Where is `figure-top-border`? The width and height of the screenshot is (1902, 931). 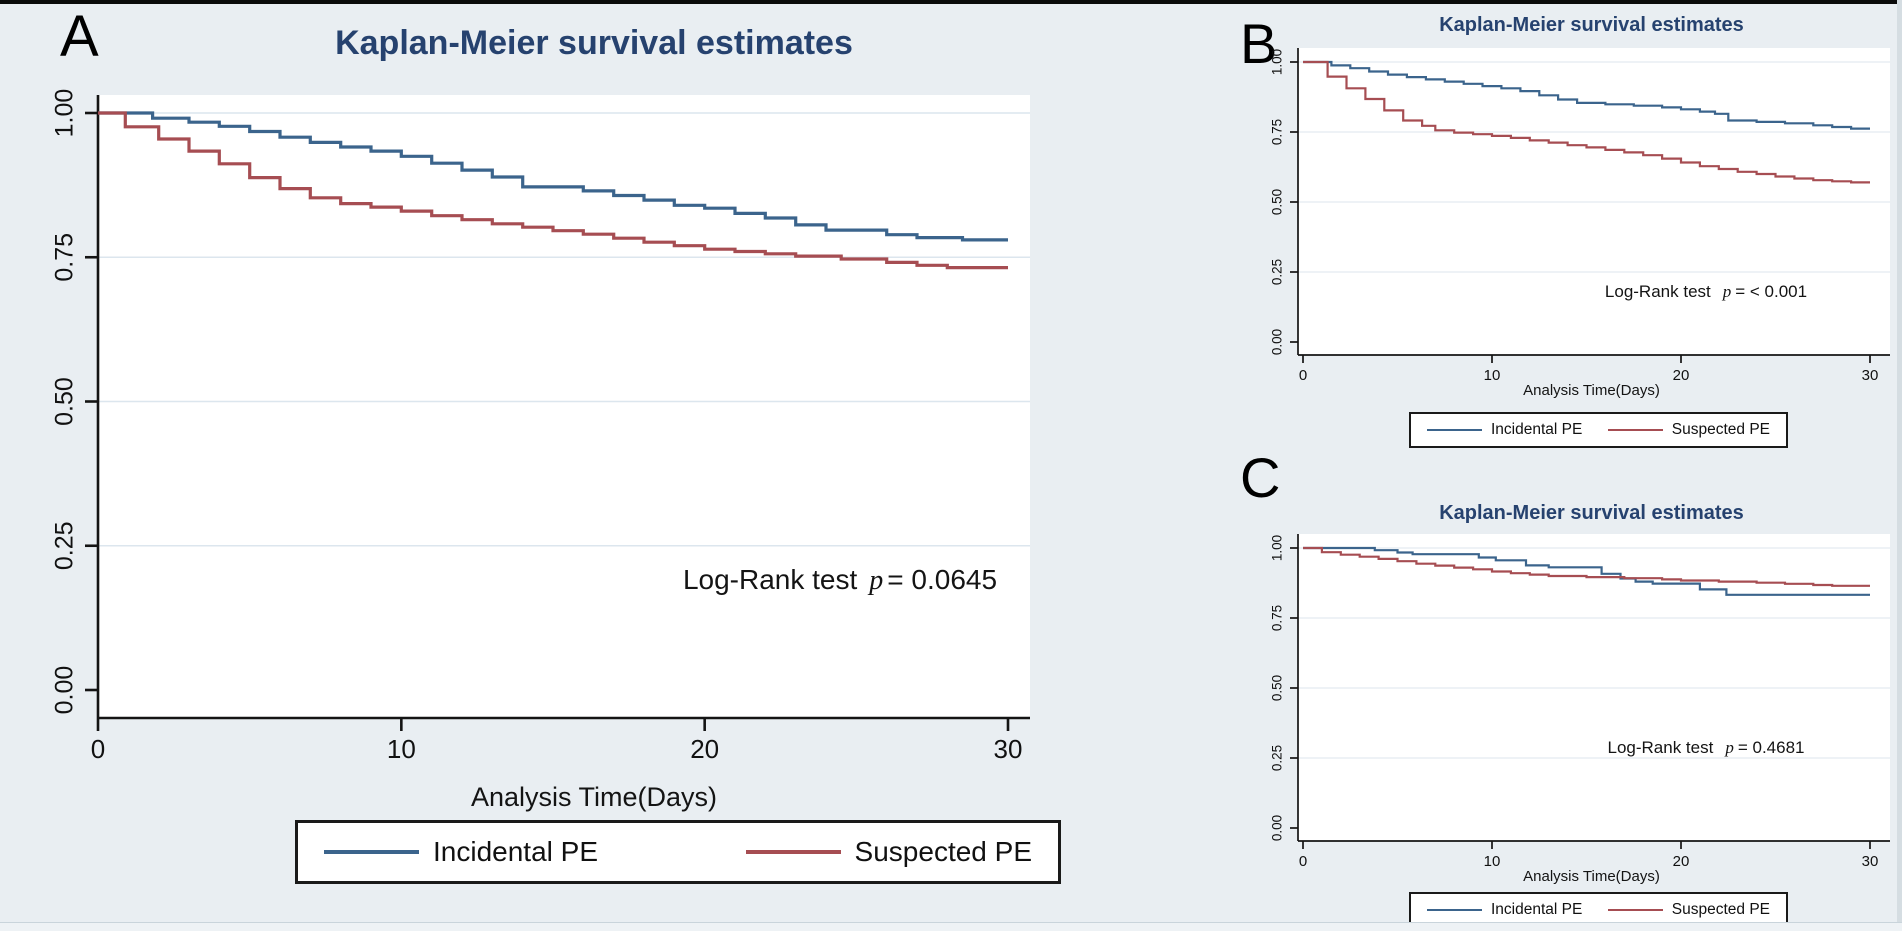
figure-top-border is located at coordinates (951, 2).